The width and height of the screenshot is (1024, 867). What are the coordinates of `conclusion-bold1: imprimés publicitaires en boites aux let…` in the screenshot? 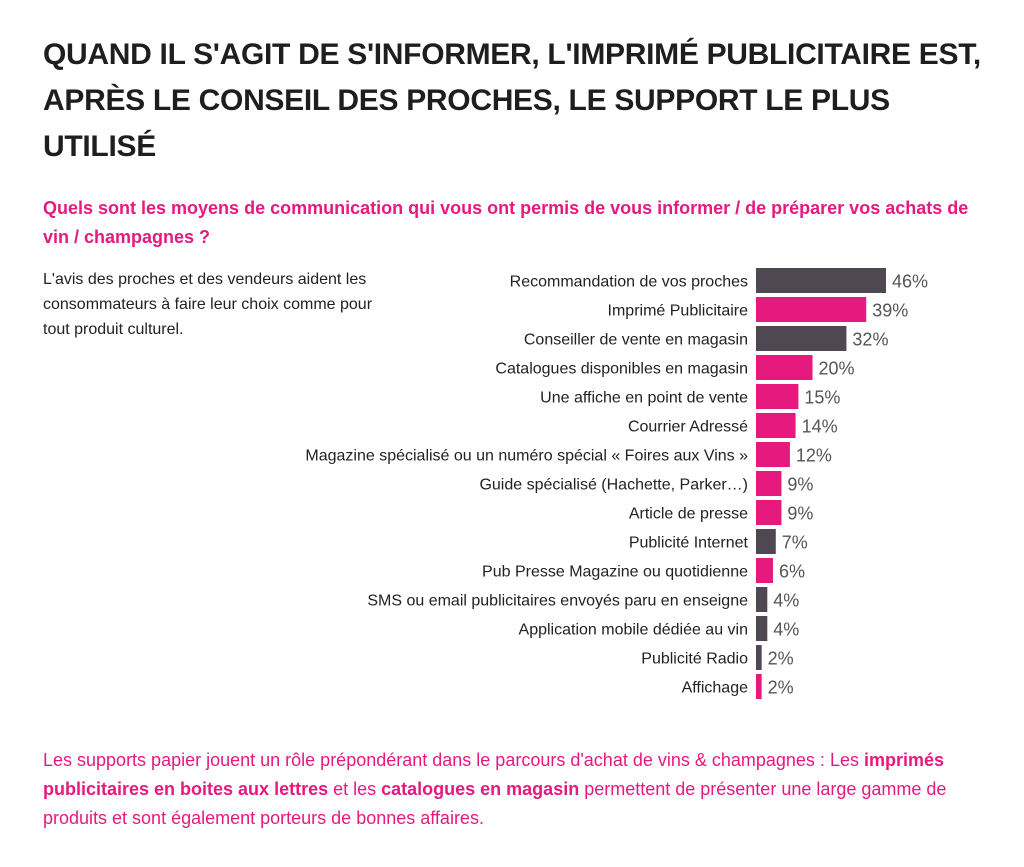 It's located at (494, 774).